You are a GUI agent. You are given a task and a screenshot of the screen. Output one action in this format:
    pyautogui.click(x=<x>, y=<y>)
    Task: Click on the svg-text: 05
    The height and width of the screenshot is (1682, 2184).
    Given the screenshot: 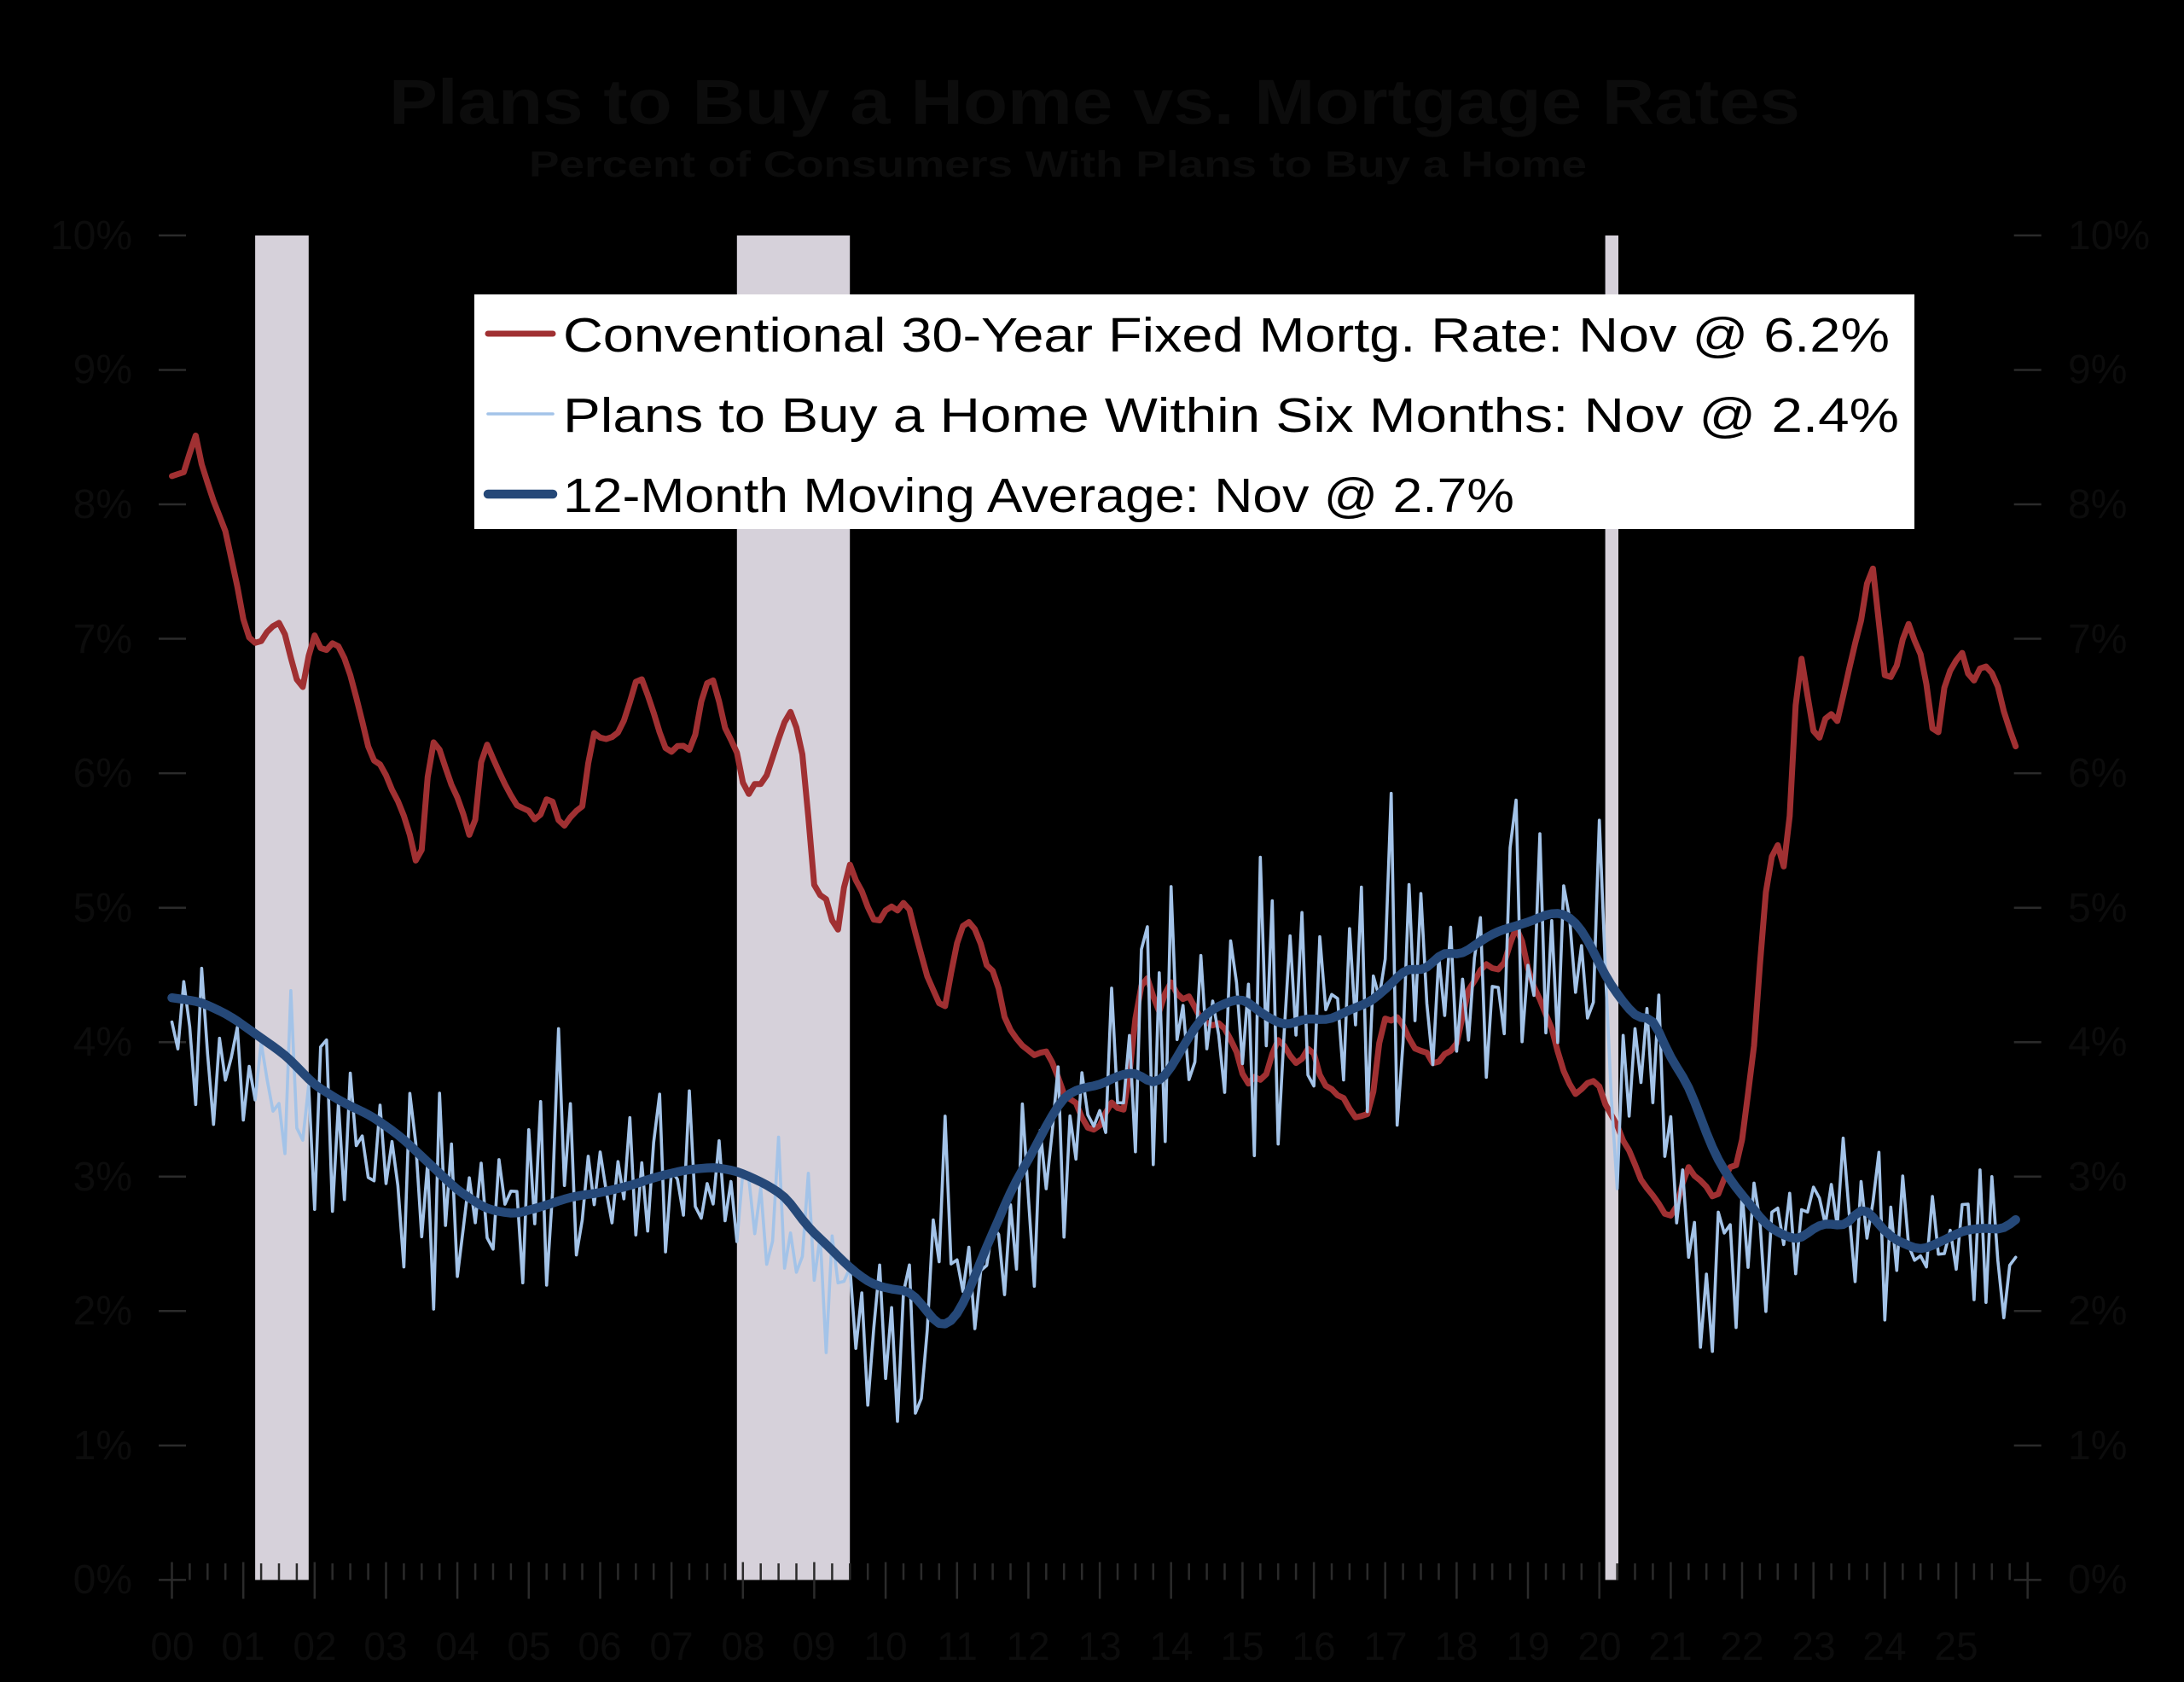 What is the action you would take?
    pyautogui.click(x=529, y=1646)
    